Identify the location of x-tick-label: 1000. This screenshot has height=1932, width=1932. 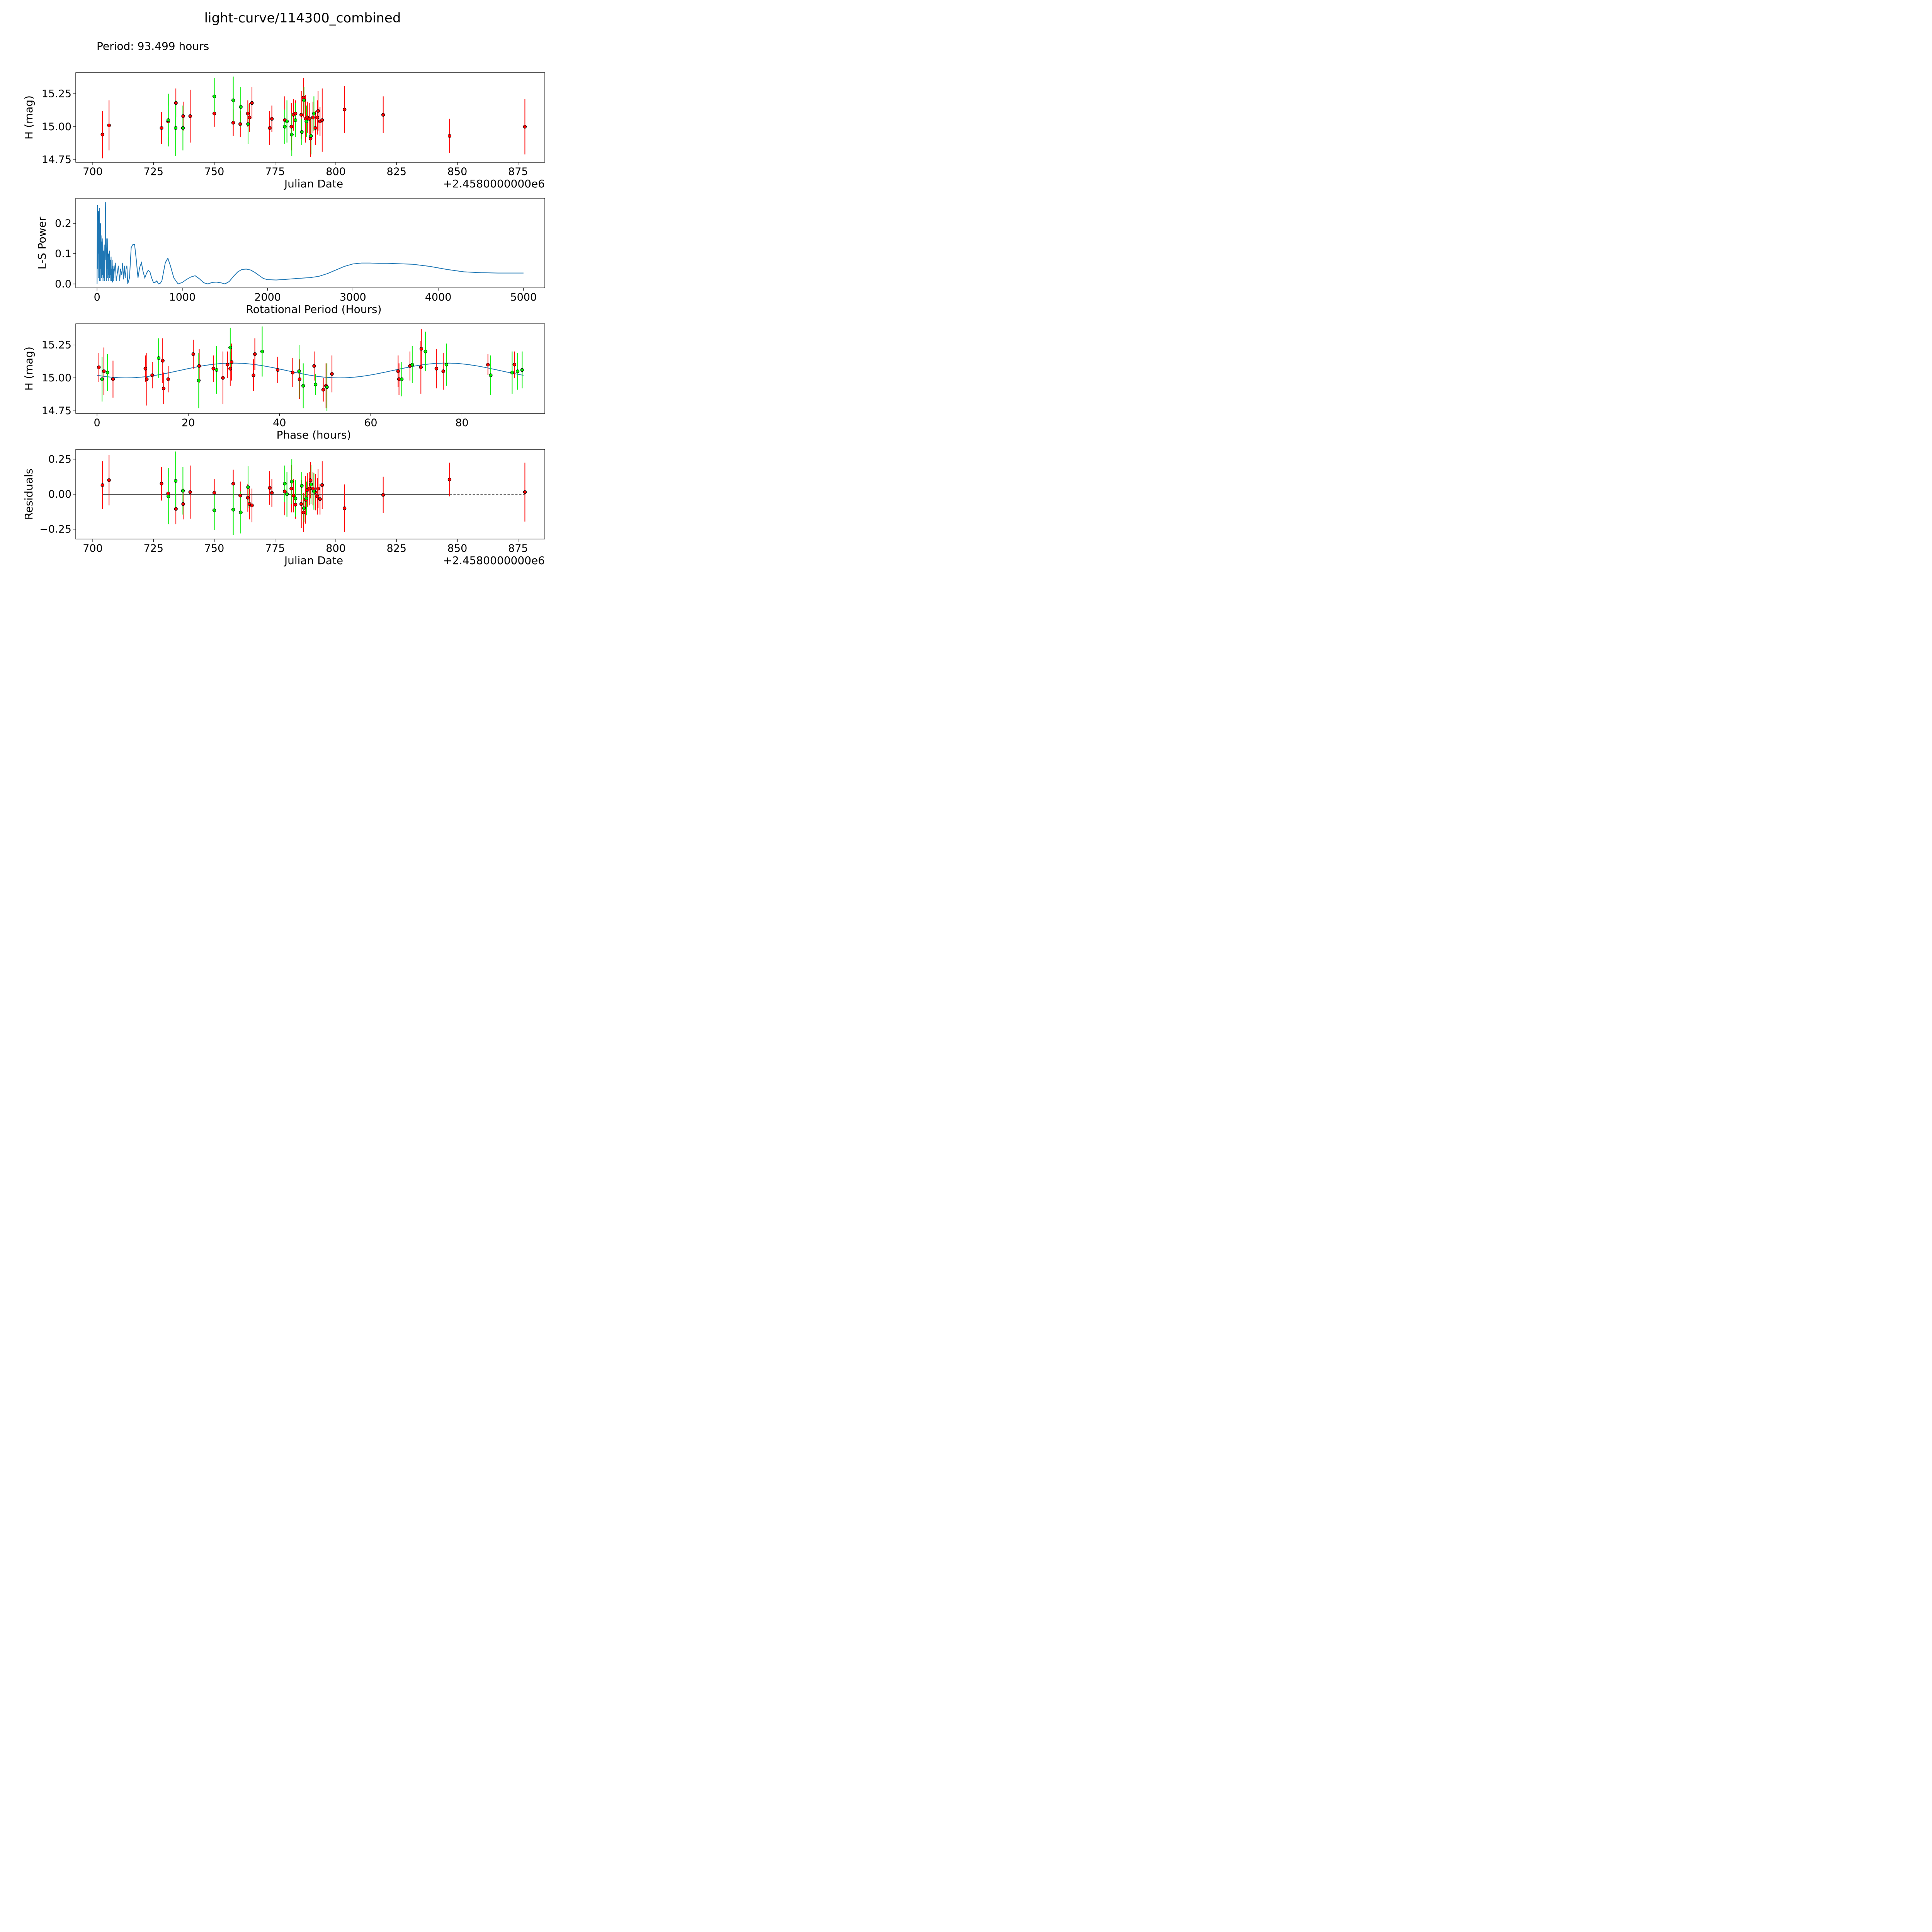
(183, 297).